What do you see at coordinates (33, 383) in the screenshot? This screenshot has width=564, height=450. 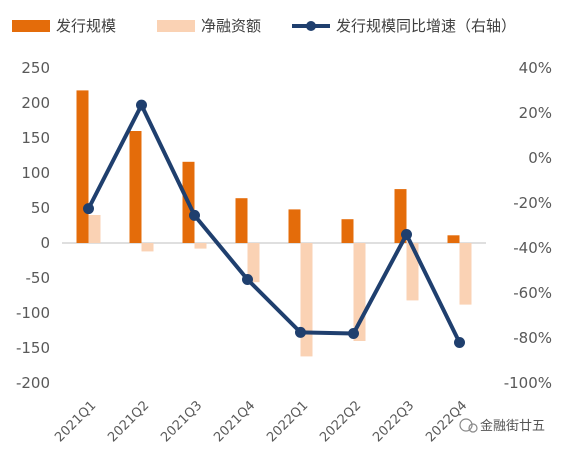 I see `left-tick-label: -200` at bounding box center [33, 383].